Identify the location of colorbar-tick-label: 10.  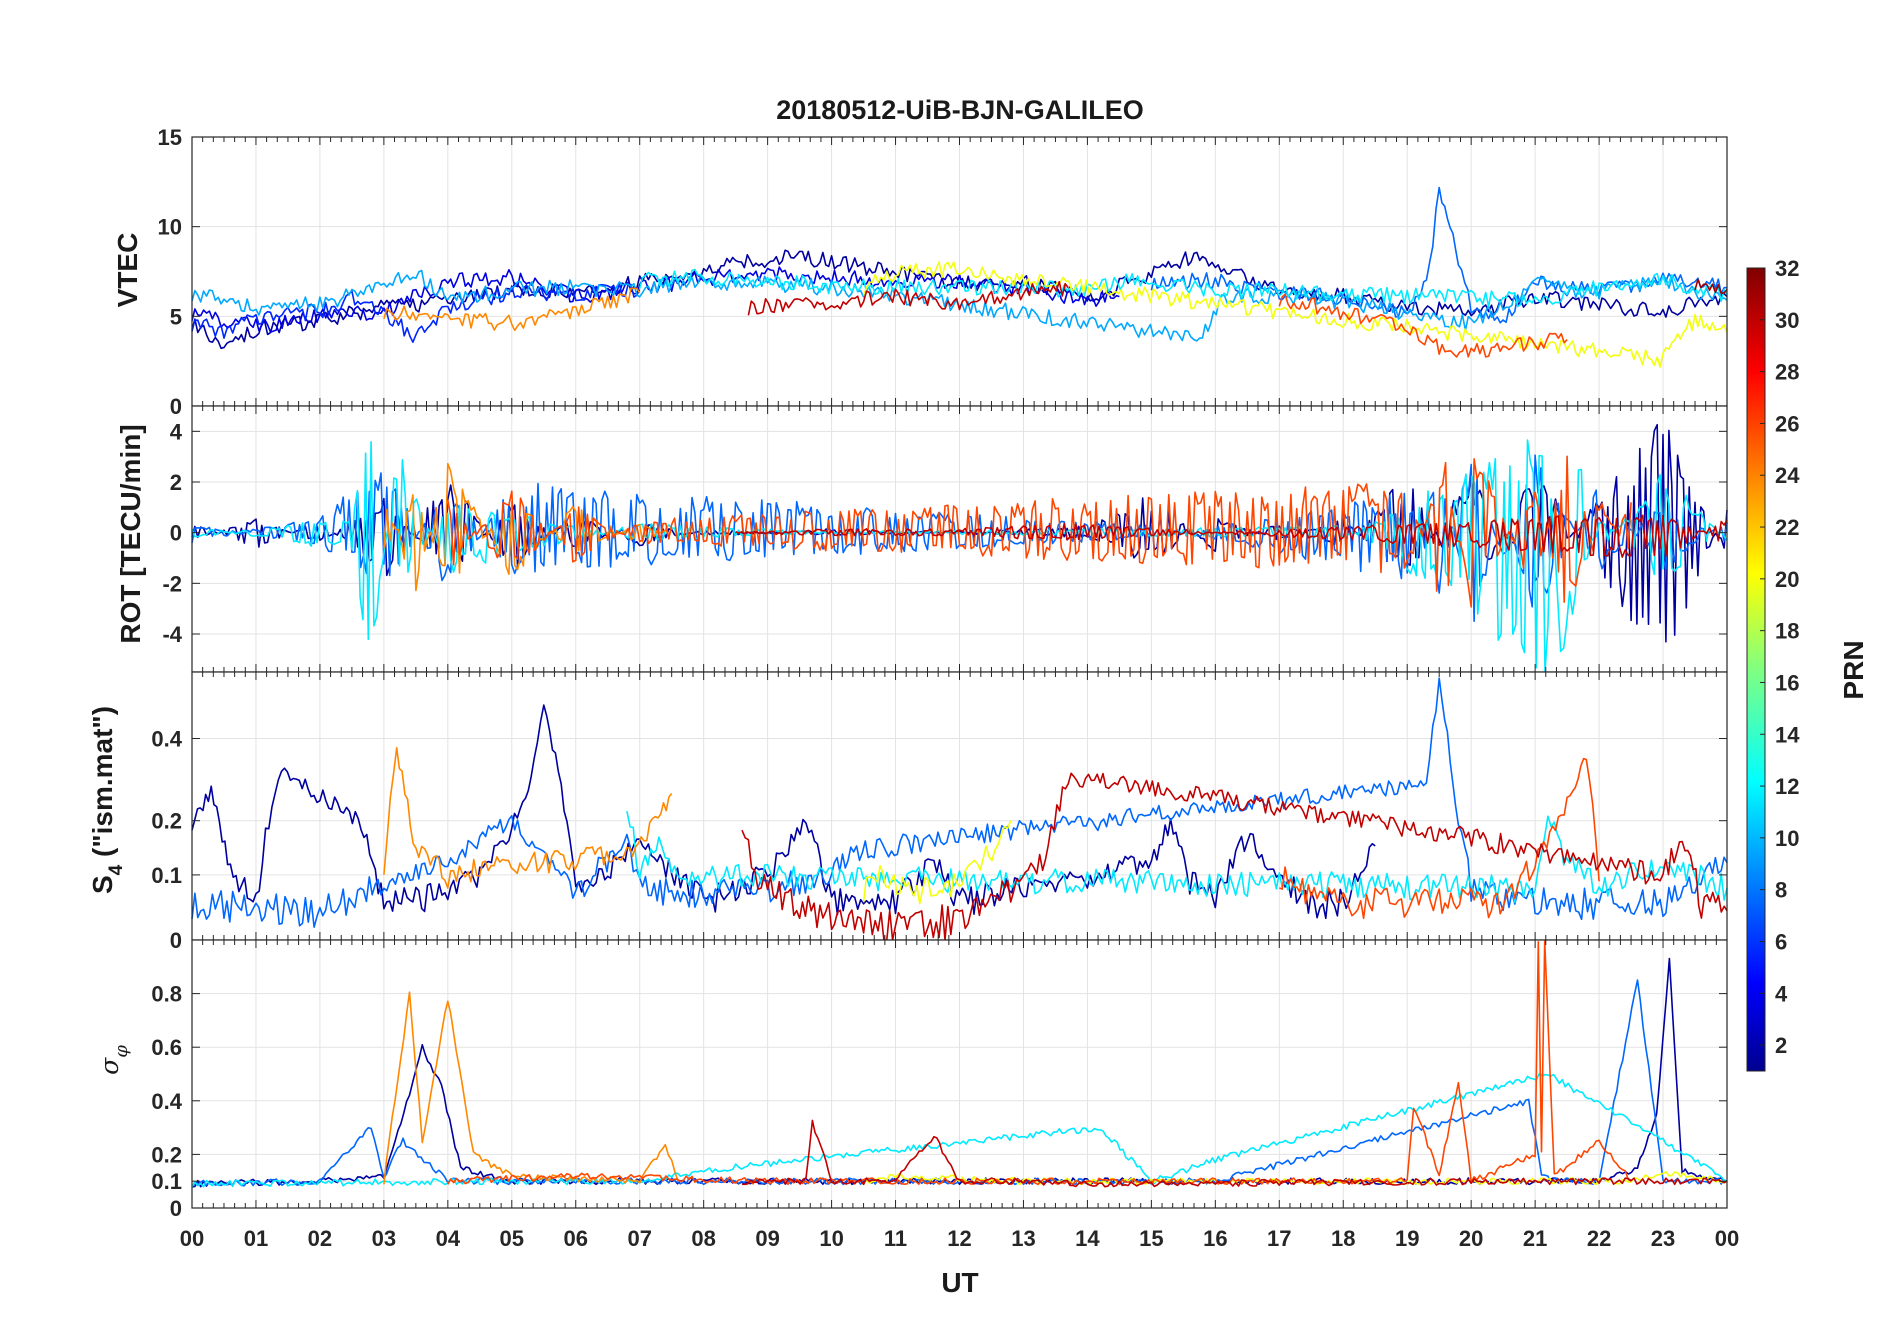
(1787, 838).